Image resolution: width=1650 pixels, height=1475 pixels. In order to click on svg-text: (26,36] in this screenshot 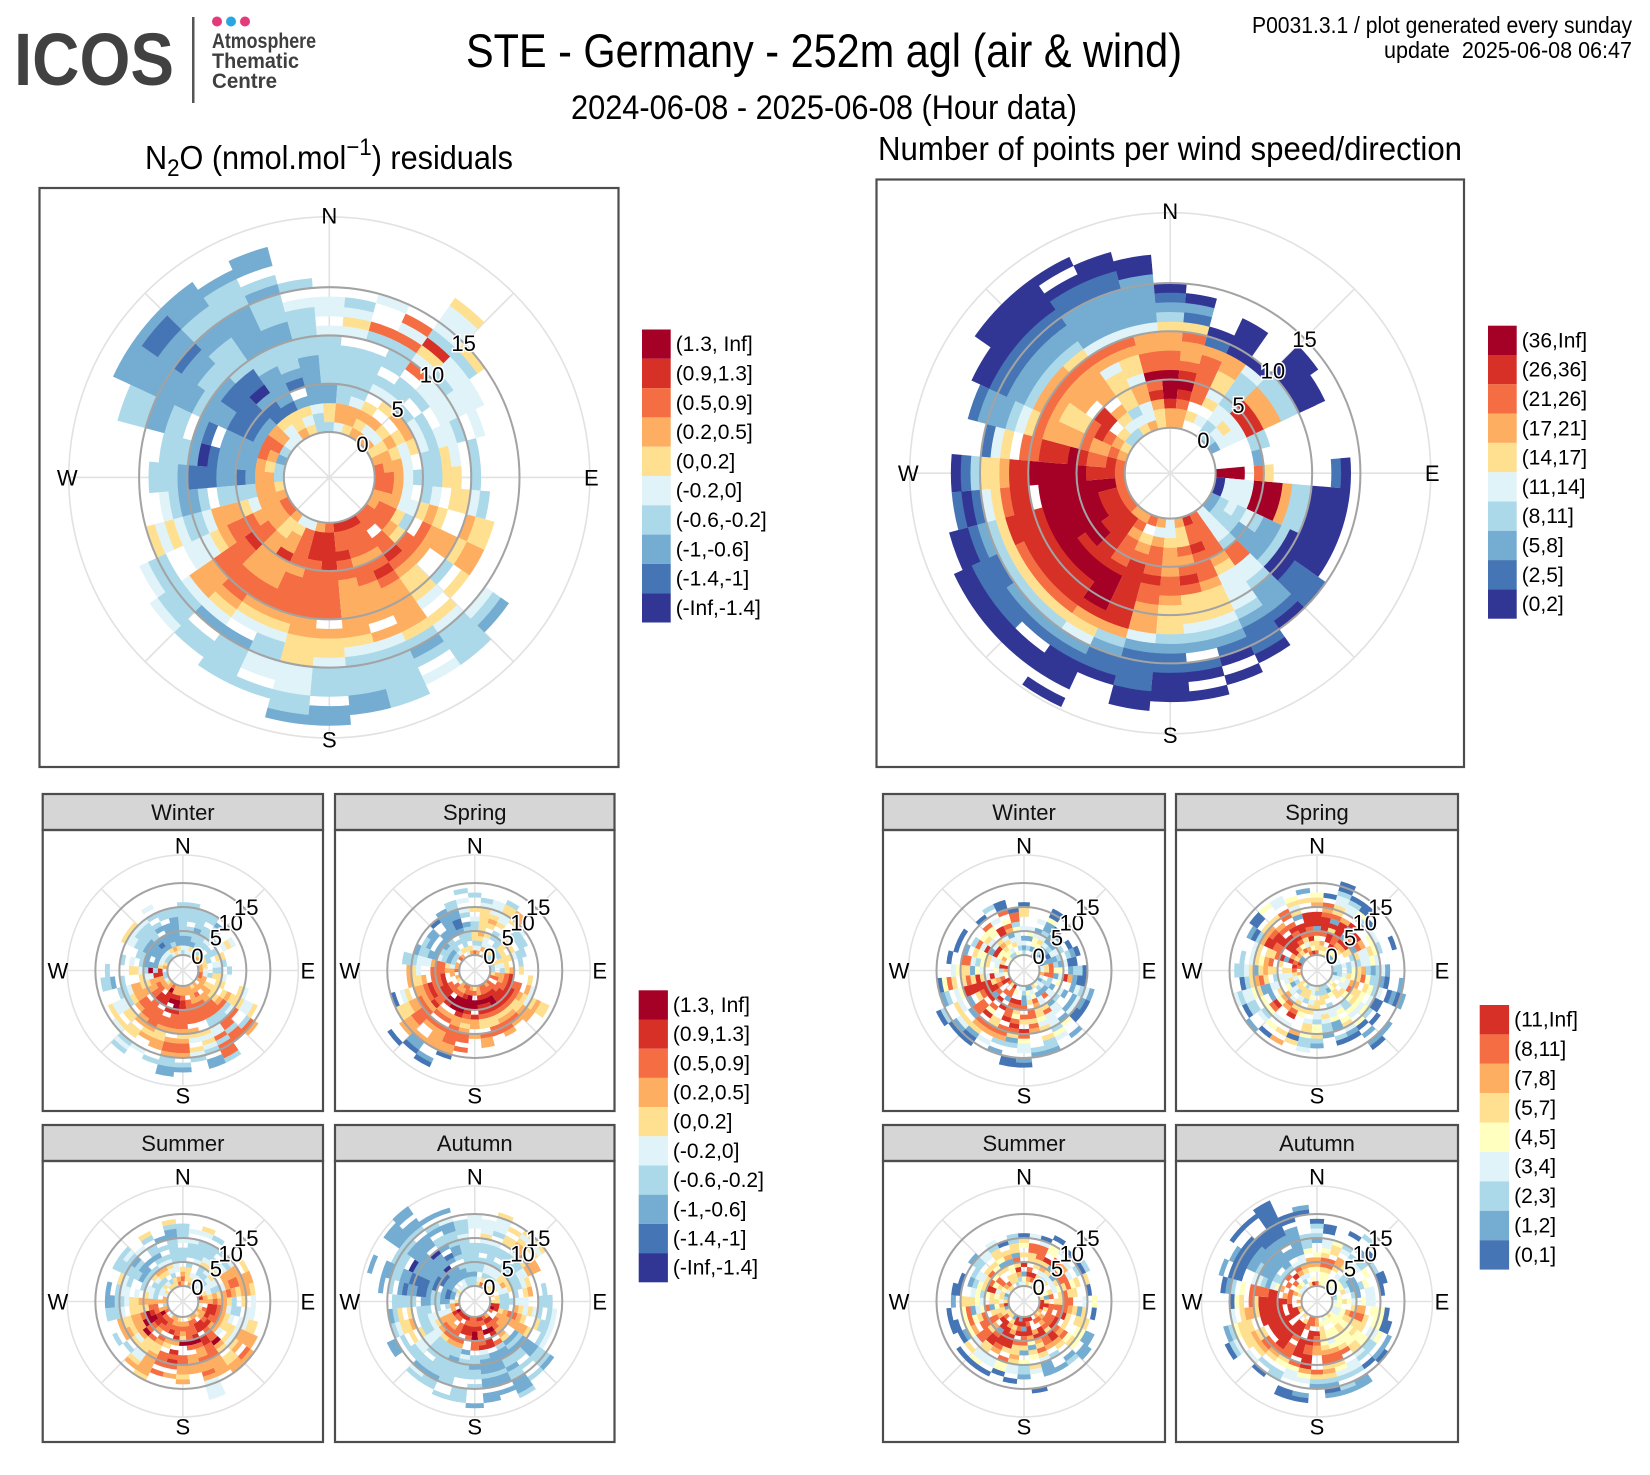, I will do `click(1554, 370)`.